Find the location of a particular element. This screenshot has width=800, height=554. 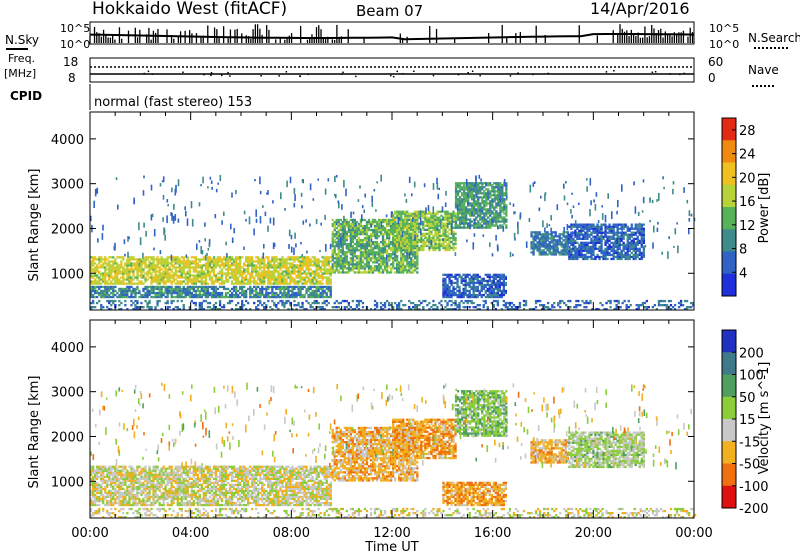

freq-dot is located at coordinates (533, 74).